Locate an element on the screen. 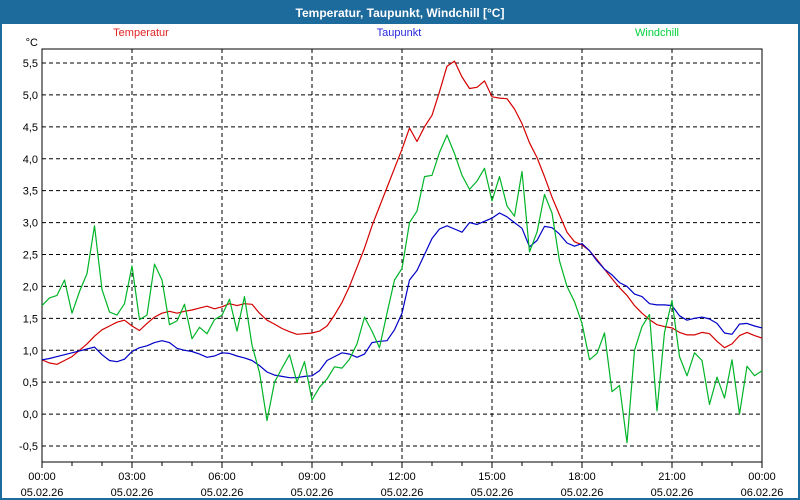  legend-windchill: Windchill is located at coordinates (657, 33).